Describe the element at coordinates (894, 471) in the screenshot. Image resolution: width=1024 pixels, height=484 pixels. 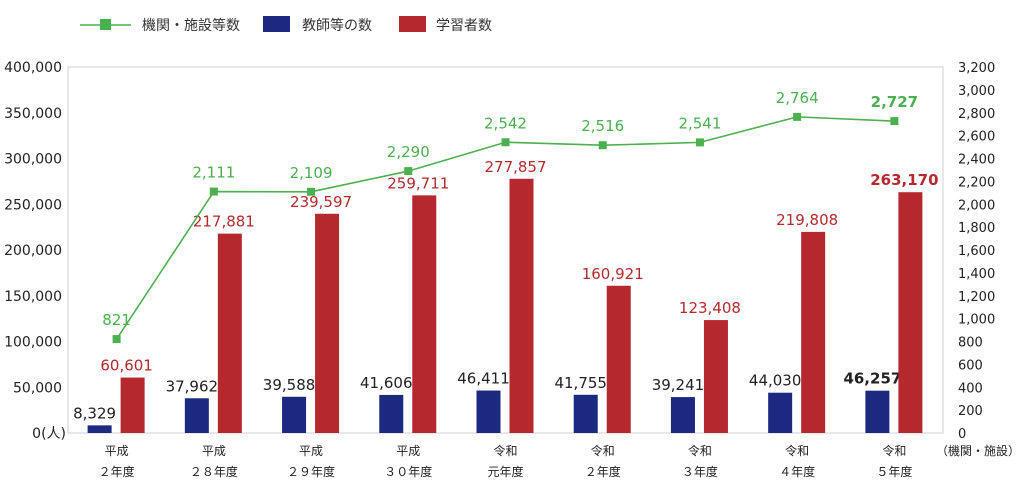
I see `x-tick-label: ５年度` at that location.